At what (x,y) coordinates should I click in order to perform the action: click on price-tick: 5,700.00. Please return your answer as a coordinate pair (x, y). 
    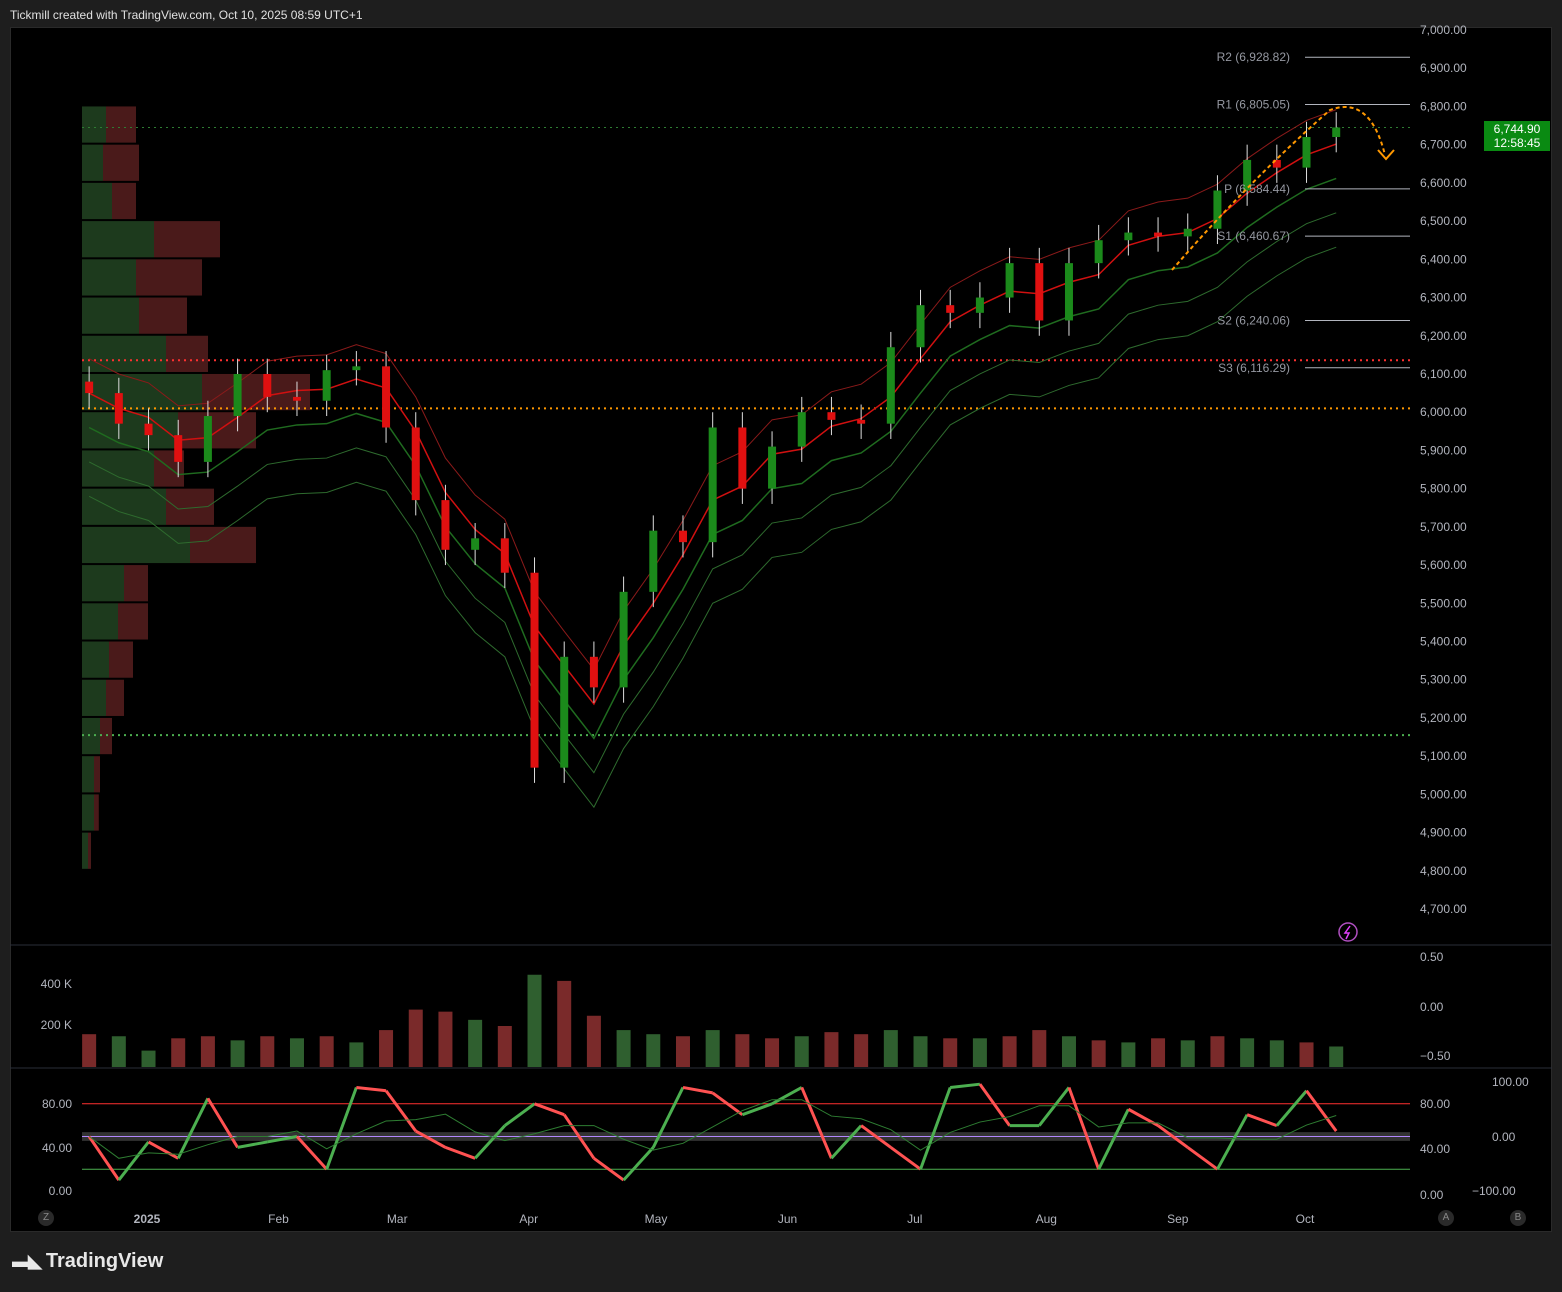
    Looking at the image, I should click on (1443, 527).